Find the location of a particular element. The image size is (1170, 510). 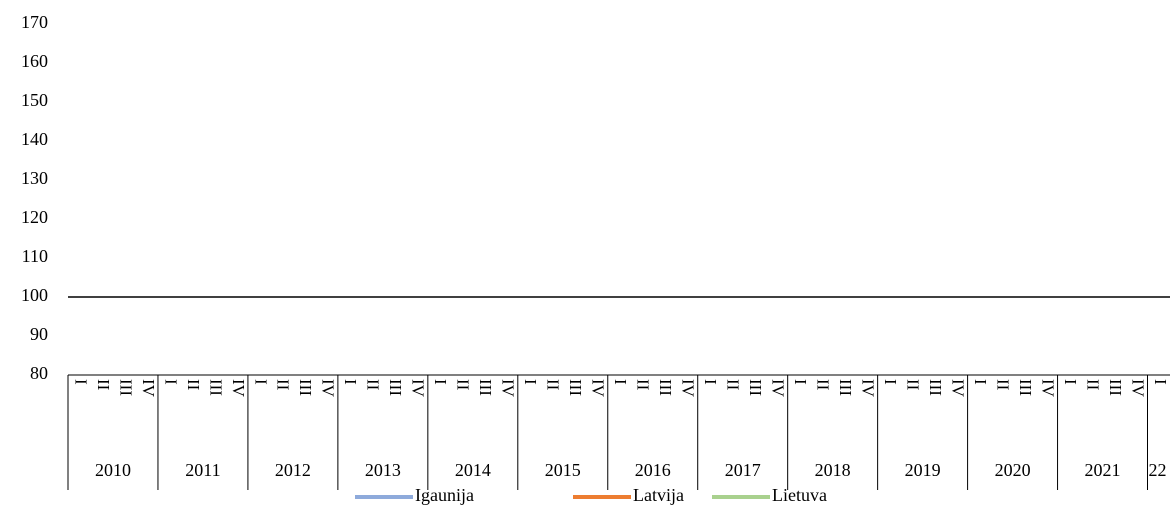

year-label: 2011 is located at coordinates (202, 470).